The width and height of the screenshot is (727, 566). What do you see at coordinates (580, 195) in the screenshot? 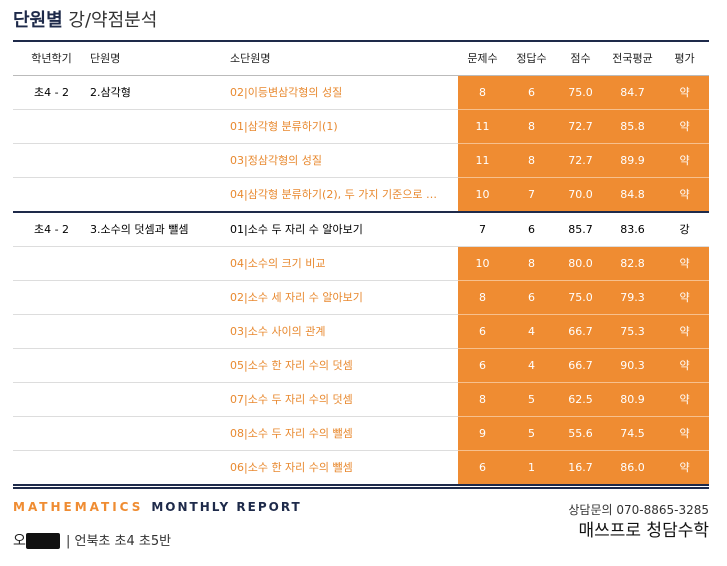
I see `cell: 70.0` at bounding box center [580, 195].